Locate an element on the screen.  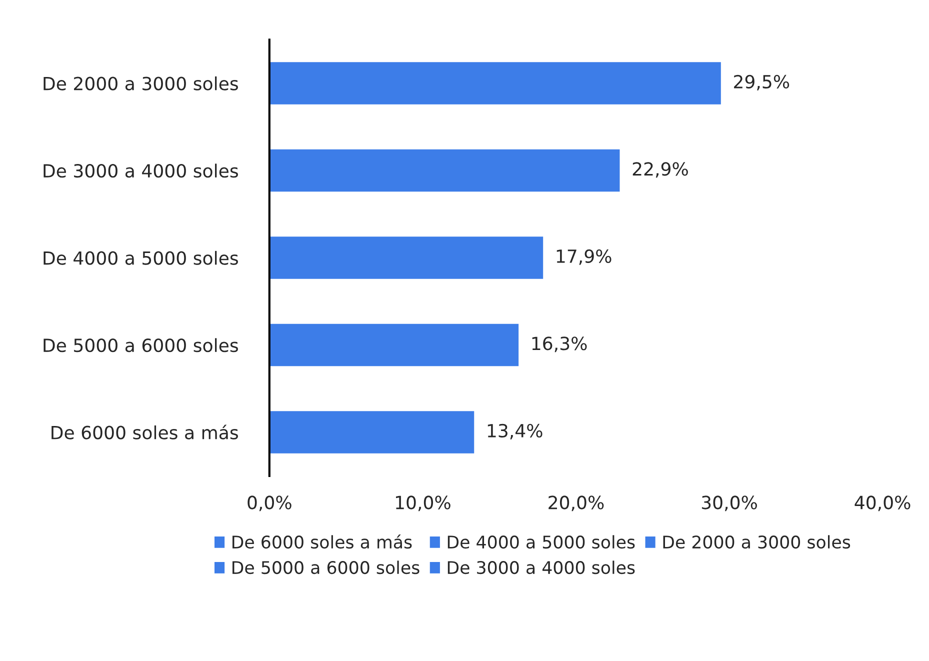
x-tick-label: 30,0% is located at coordinates (729, 504).